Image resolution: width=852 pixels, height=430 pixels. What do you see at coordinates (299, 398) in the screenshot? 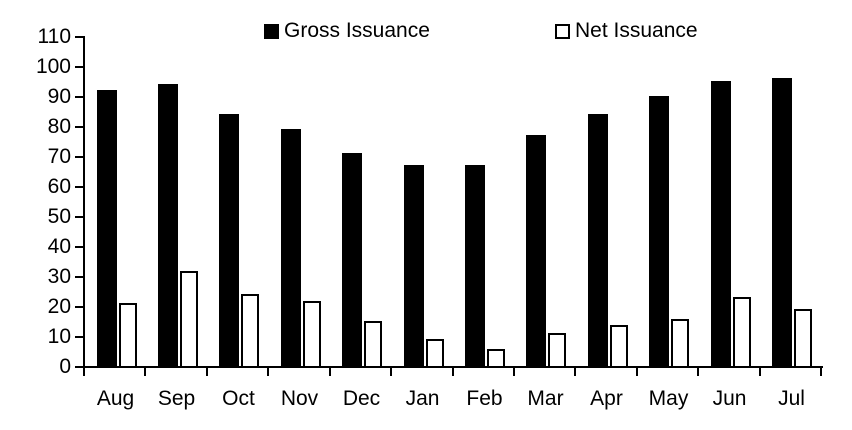
I see `x-axis-tick-label: Nov` at bounding box center [299, 398].